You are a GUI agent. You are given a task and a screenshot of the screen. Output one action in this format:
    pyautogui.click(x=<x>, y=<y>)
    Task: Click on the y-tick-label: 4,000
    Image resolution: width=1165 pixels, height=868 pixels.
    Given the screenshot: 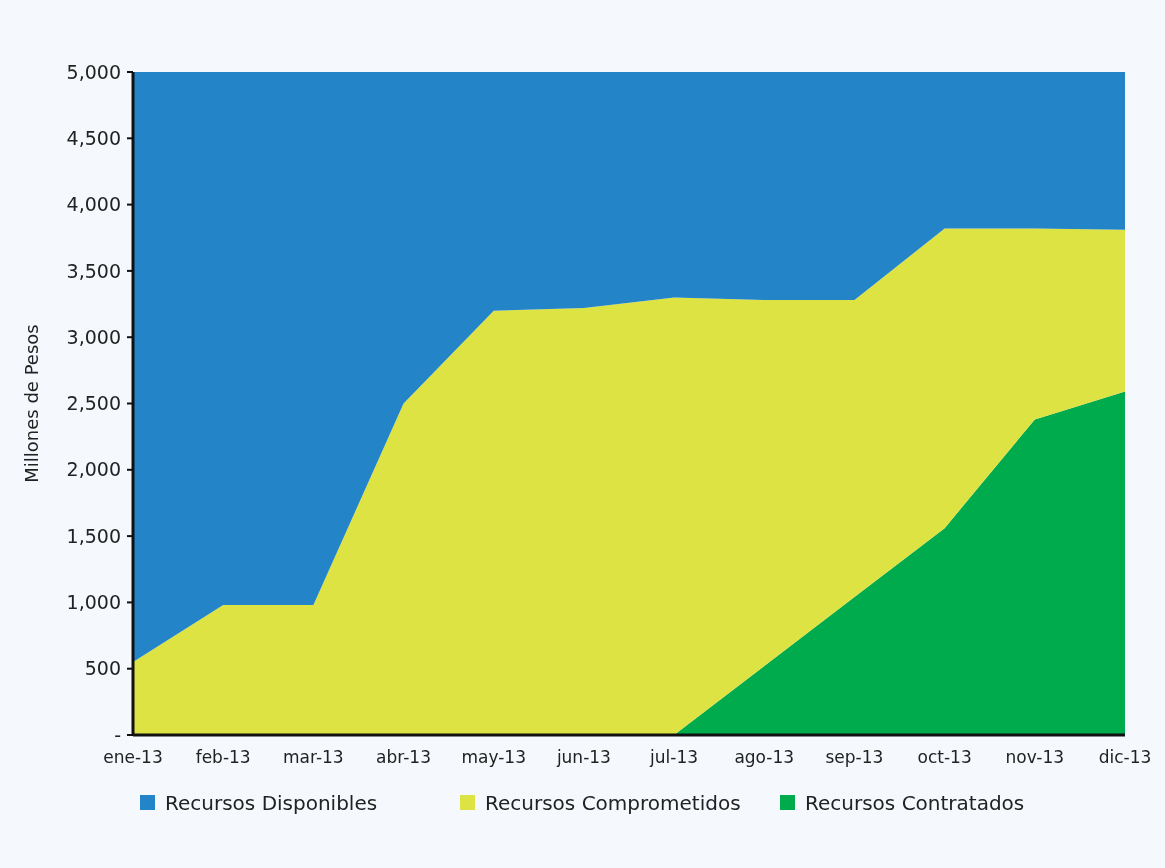 What is the action you would take?
    pyautogui.click(x=93, y=204)
    